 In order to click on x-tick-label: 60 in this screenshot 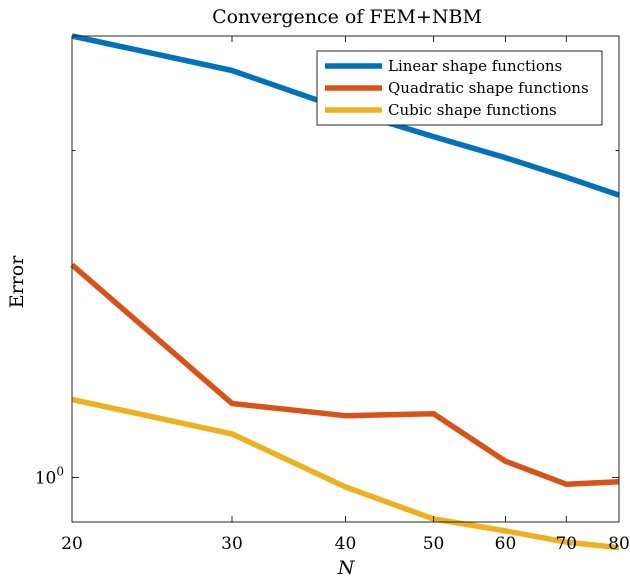, I will do `click(506, 544)`.